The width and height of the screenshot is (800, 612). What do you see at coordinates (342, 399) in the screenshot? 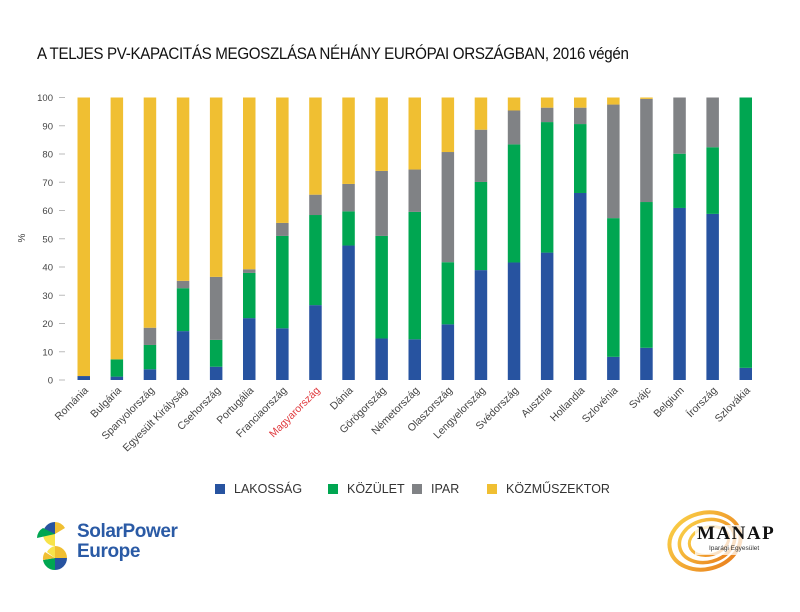
I see `x-tick-label: Dánia` at bounding box center [342, 399].